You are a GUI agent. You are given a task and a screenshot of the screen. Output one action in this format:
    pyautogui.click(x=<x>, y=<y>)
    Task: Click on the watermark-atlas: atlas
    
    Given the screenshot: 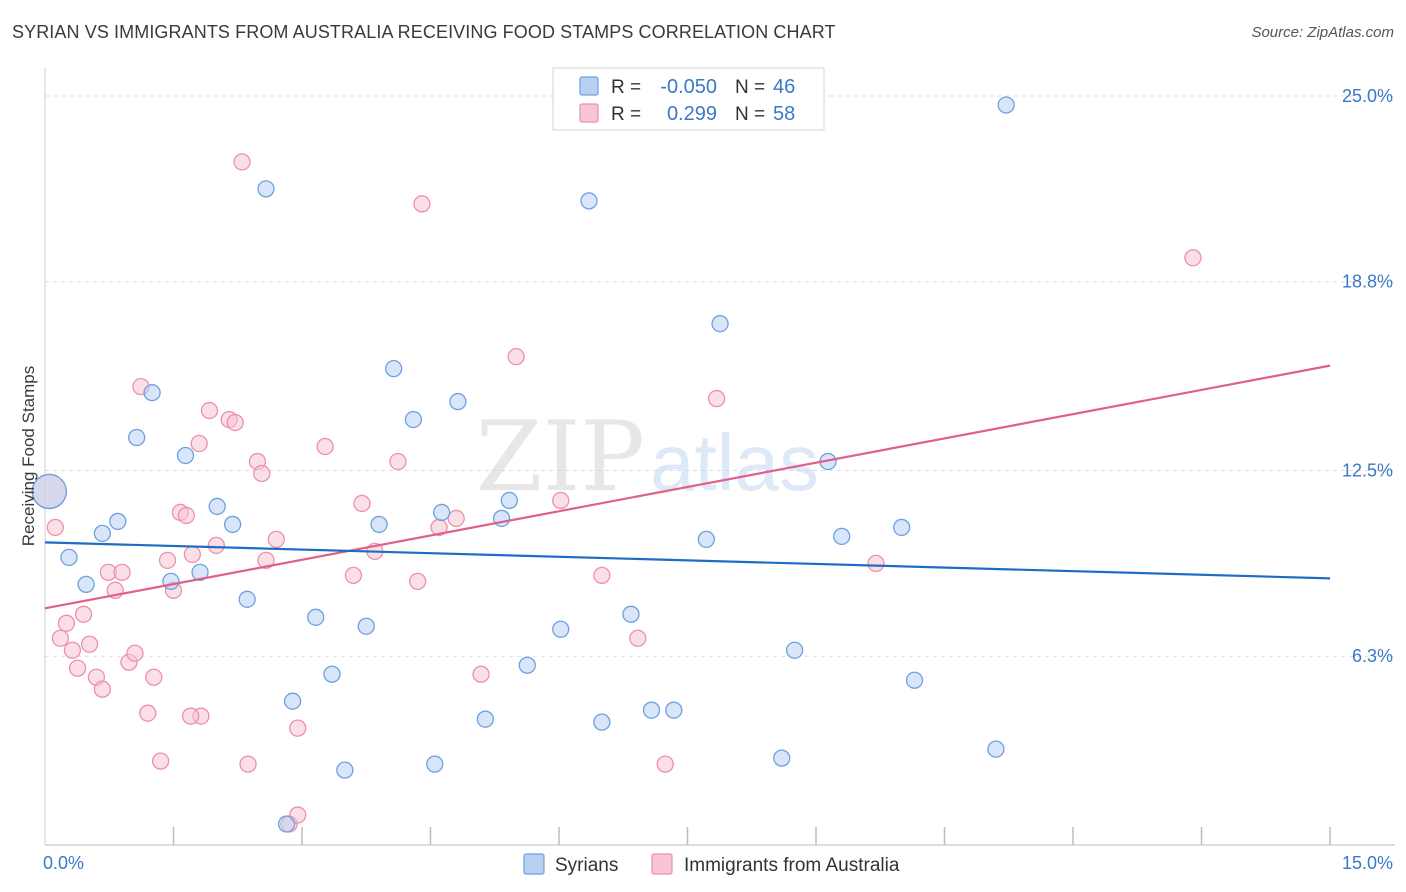 What is the action you would take?
    pyautogui.click(x=734, y=462)
    